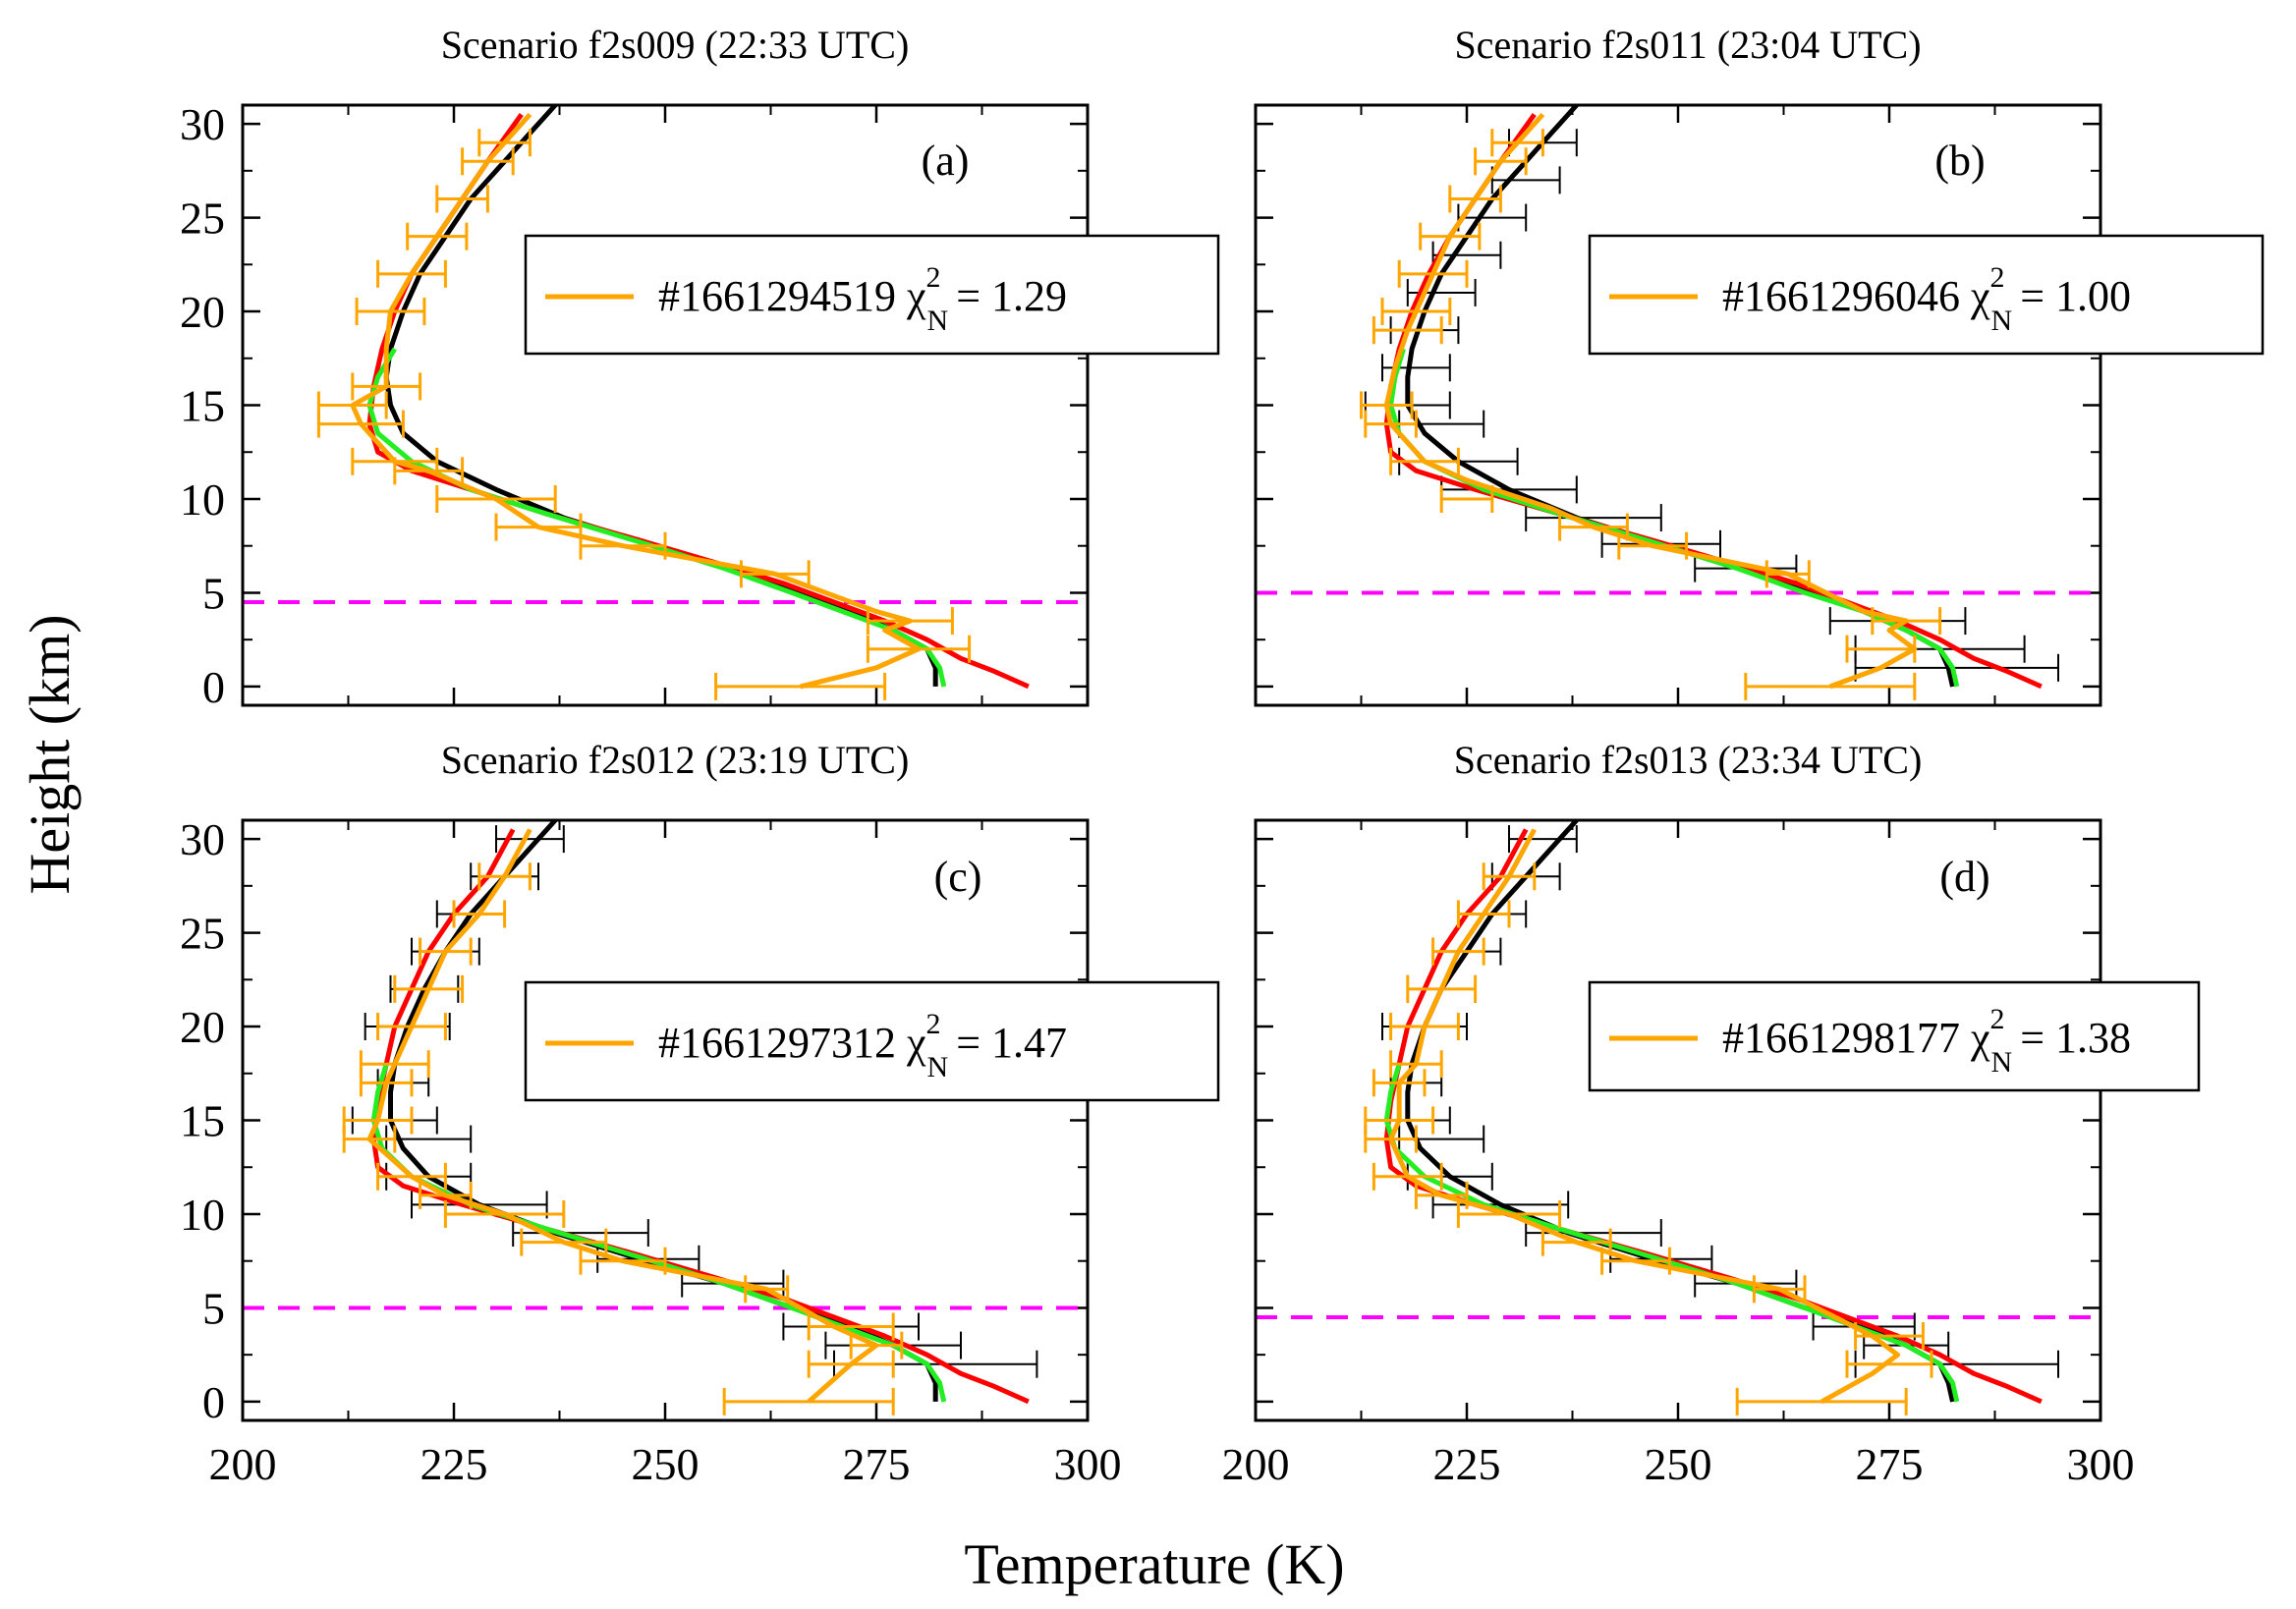 This screenshot has height=1609, width=2296. Describe the element at coordinates (1154, 1564) in the screenshot. I see `x-axis-title: Temperature (K)` at that location.